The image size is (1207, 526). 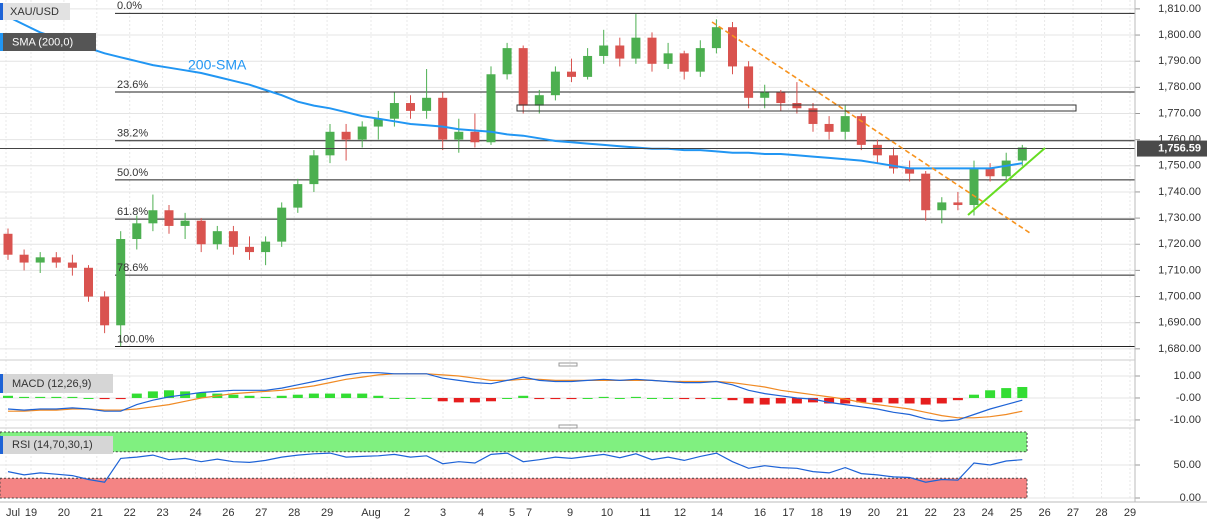 I want to click on x-tick-label: 5, so click(x=512, y=513).